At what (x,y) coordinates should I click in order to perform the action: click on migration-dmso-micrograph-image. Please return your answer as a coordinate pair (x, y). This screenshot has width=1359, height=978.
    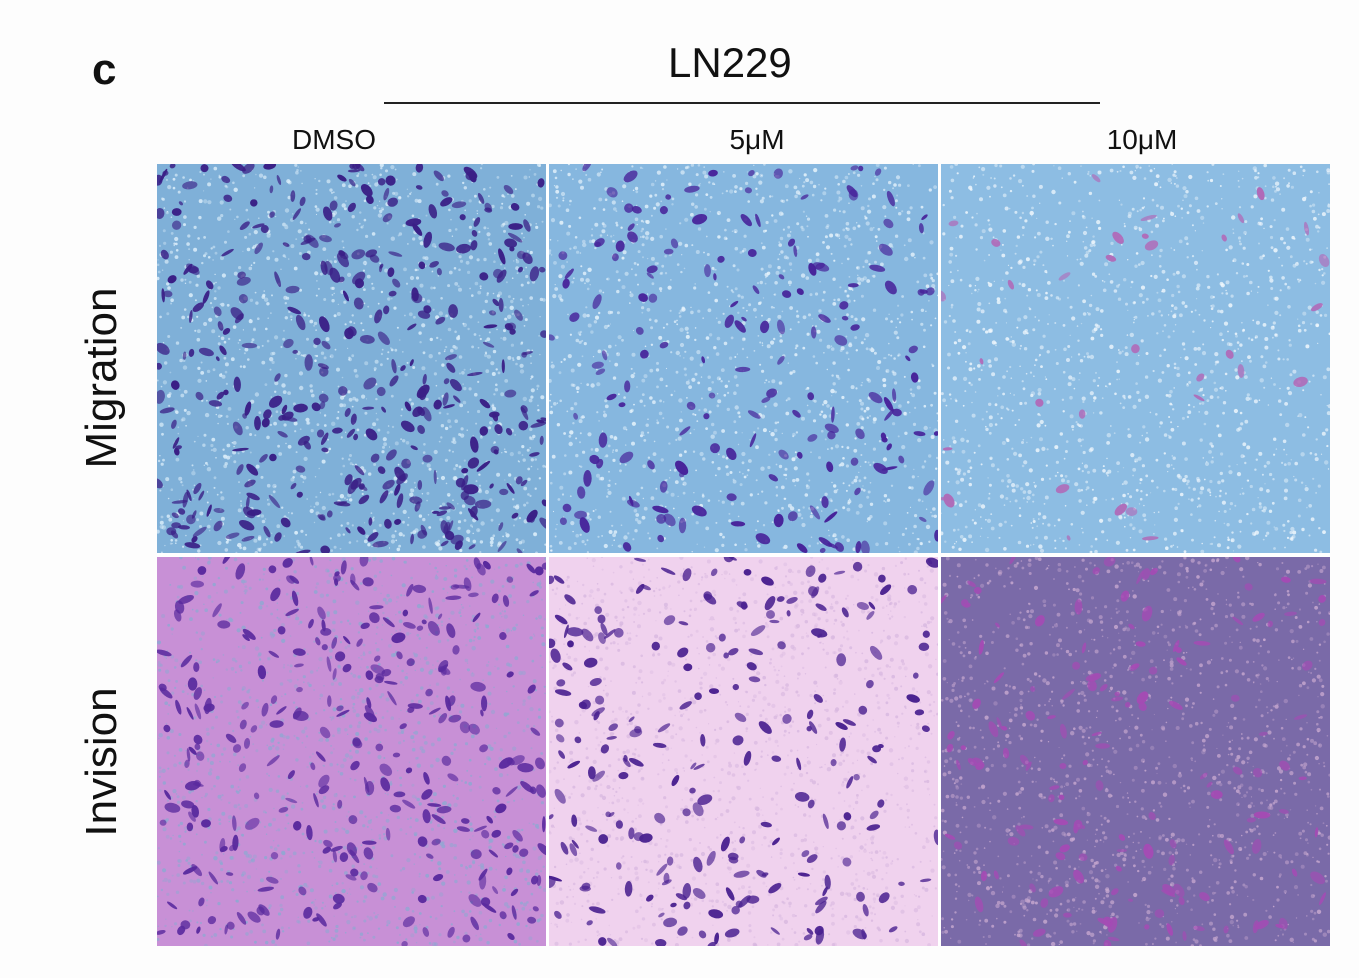
    Looking at the image, I should click on (351, 358).